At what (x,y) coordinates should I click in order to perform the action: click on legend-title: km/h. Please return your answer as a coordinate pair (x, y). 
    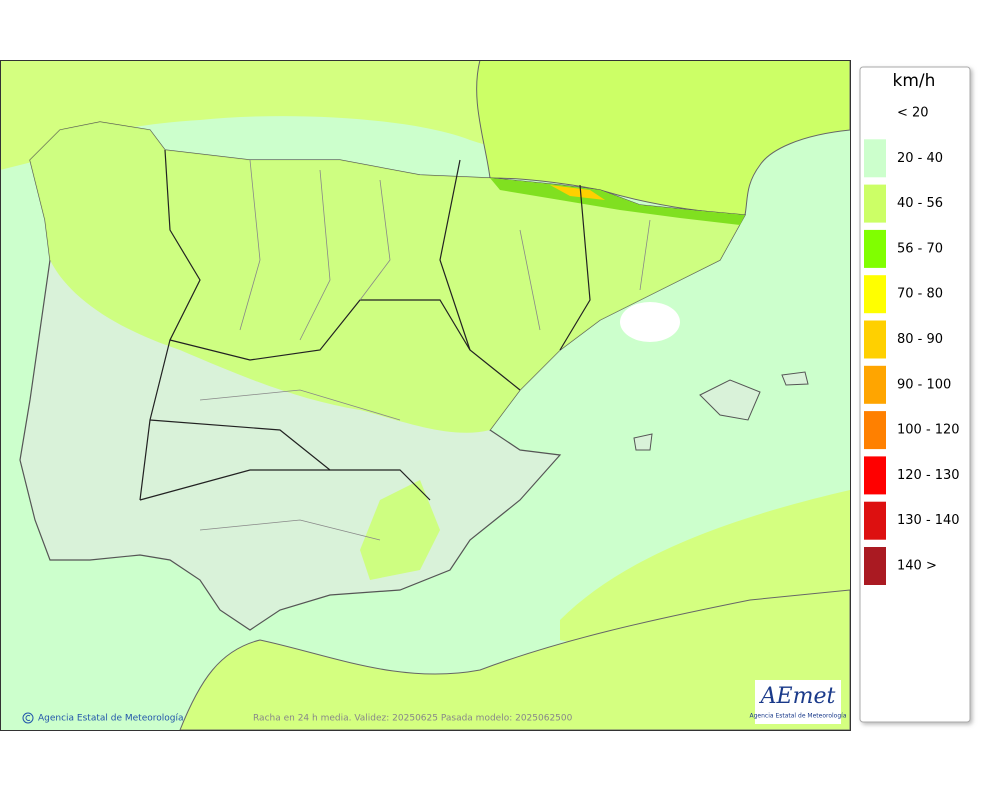
    Looking at the image, I should click on (914, 81).